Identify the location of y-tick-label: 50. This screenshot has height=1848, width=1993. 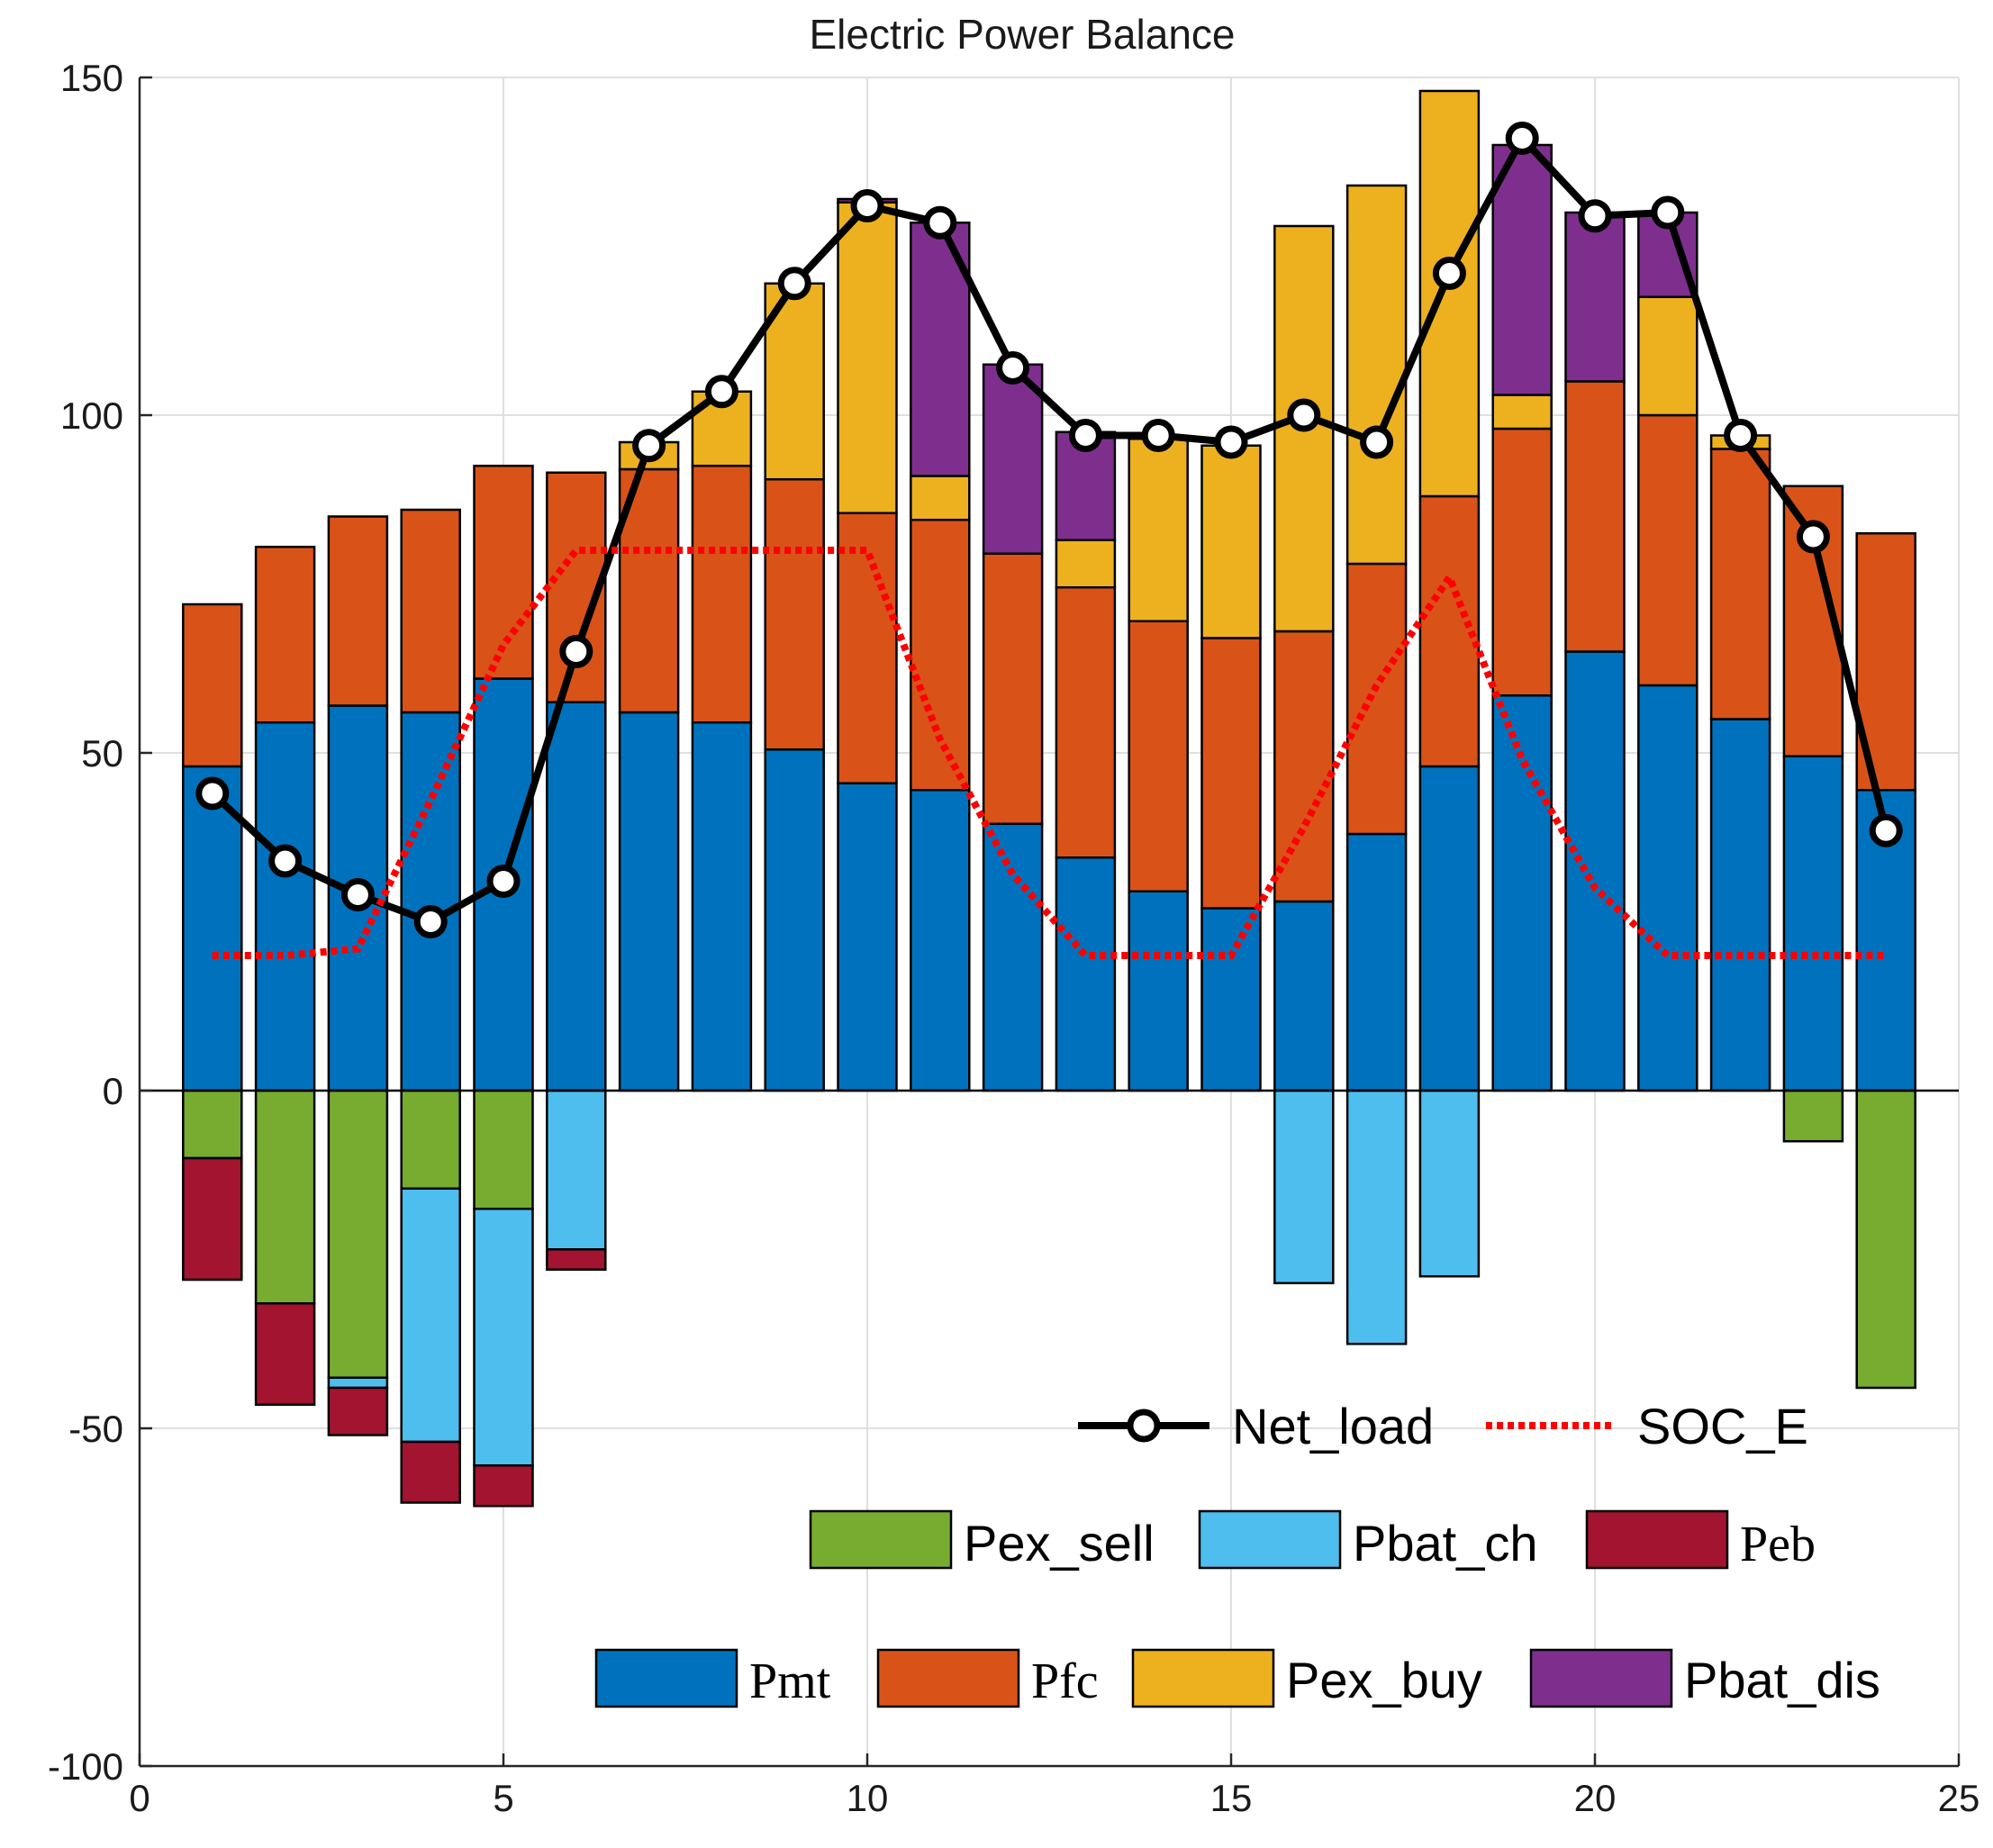
(102, 753).